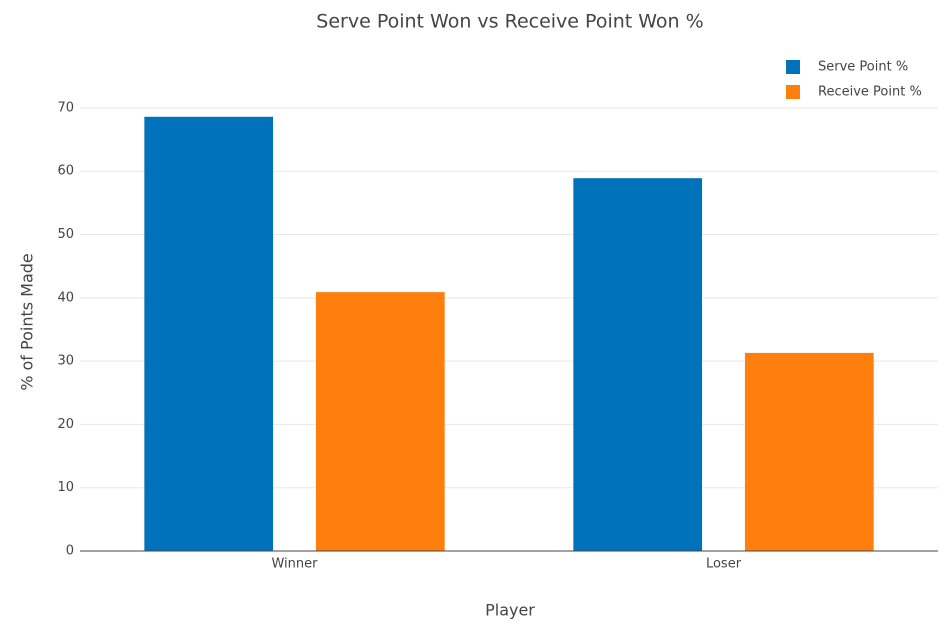 The height and width of the screenshot is (629, 952). Describe the element at coordinates (294, 564) in the screenshot. I see `x-tick-label: Winner` at that location.